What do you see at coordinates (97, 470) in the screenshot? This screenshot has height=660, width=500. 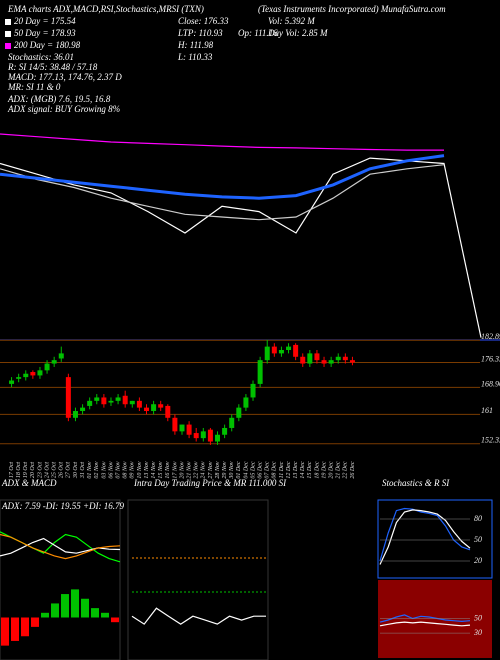 I see `x-tick-label: 02 Nov` at bounding box center [97, 470].